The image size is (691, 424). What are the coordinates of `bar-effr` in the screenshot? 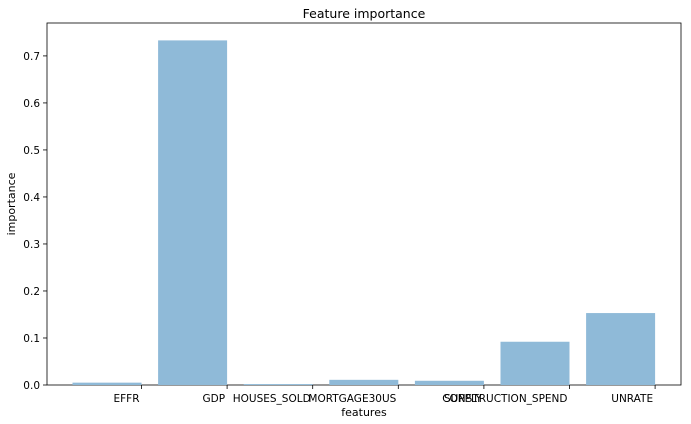 It's located at (107, 383).